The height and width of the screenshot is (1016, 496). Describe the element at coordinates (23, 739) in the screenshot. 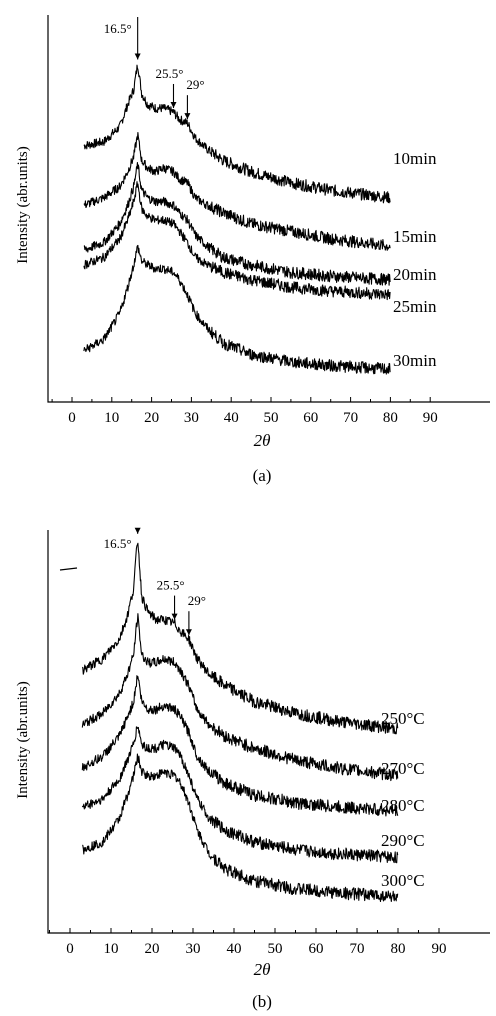

I see `panel-b-y-axis-label: Intensity (abr.units)` at that location.